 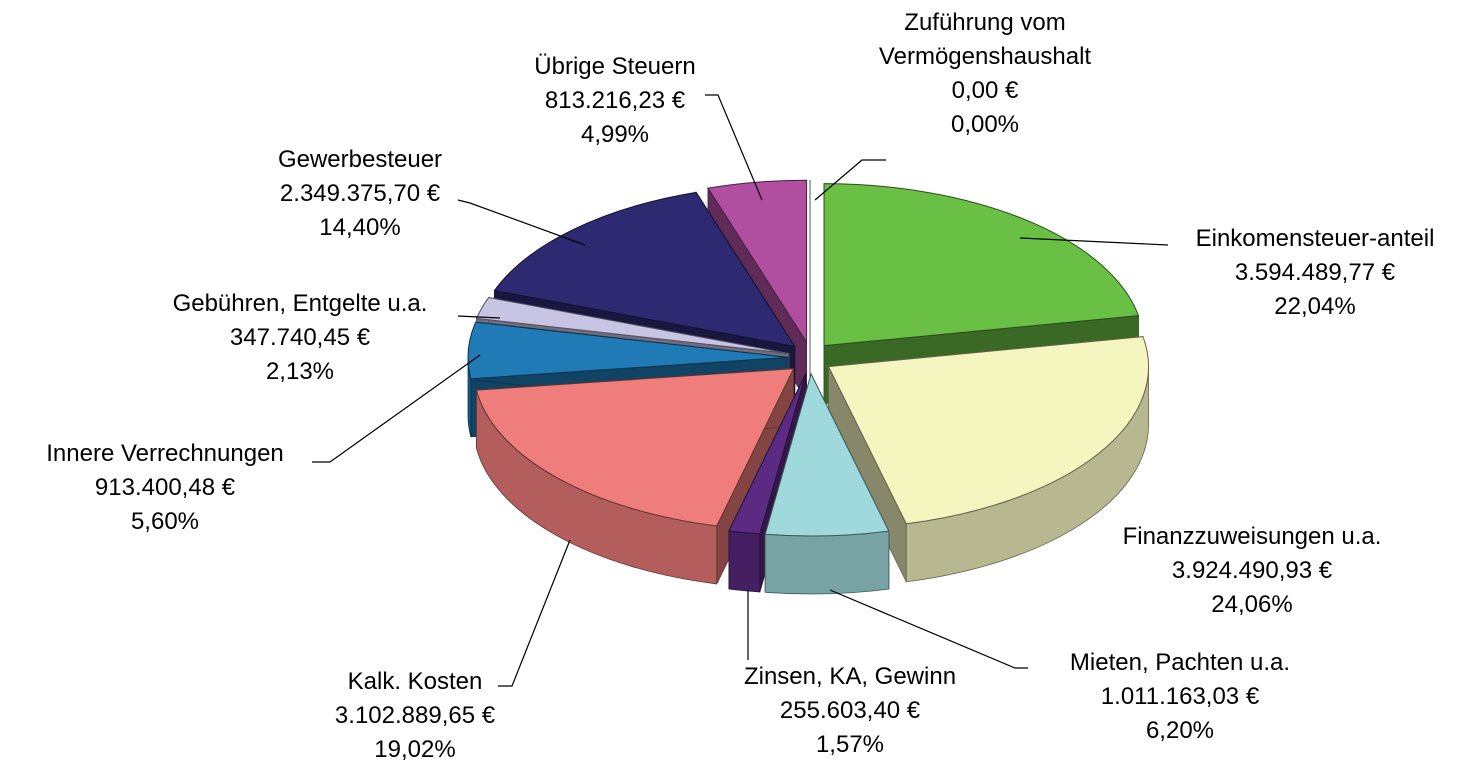 I want to click on label-value: 1.011.163,03 €, so click(x=1180, y=696).